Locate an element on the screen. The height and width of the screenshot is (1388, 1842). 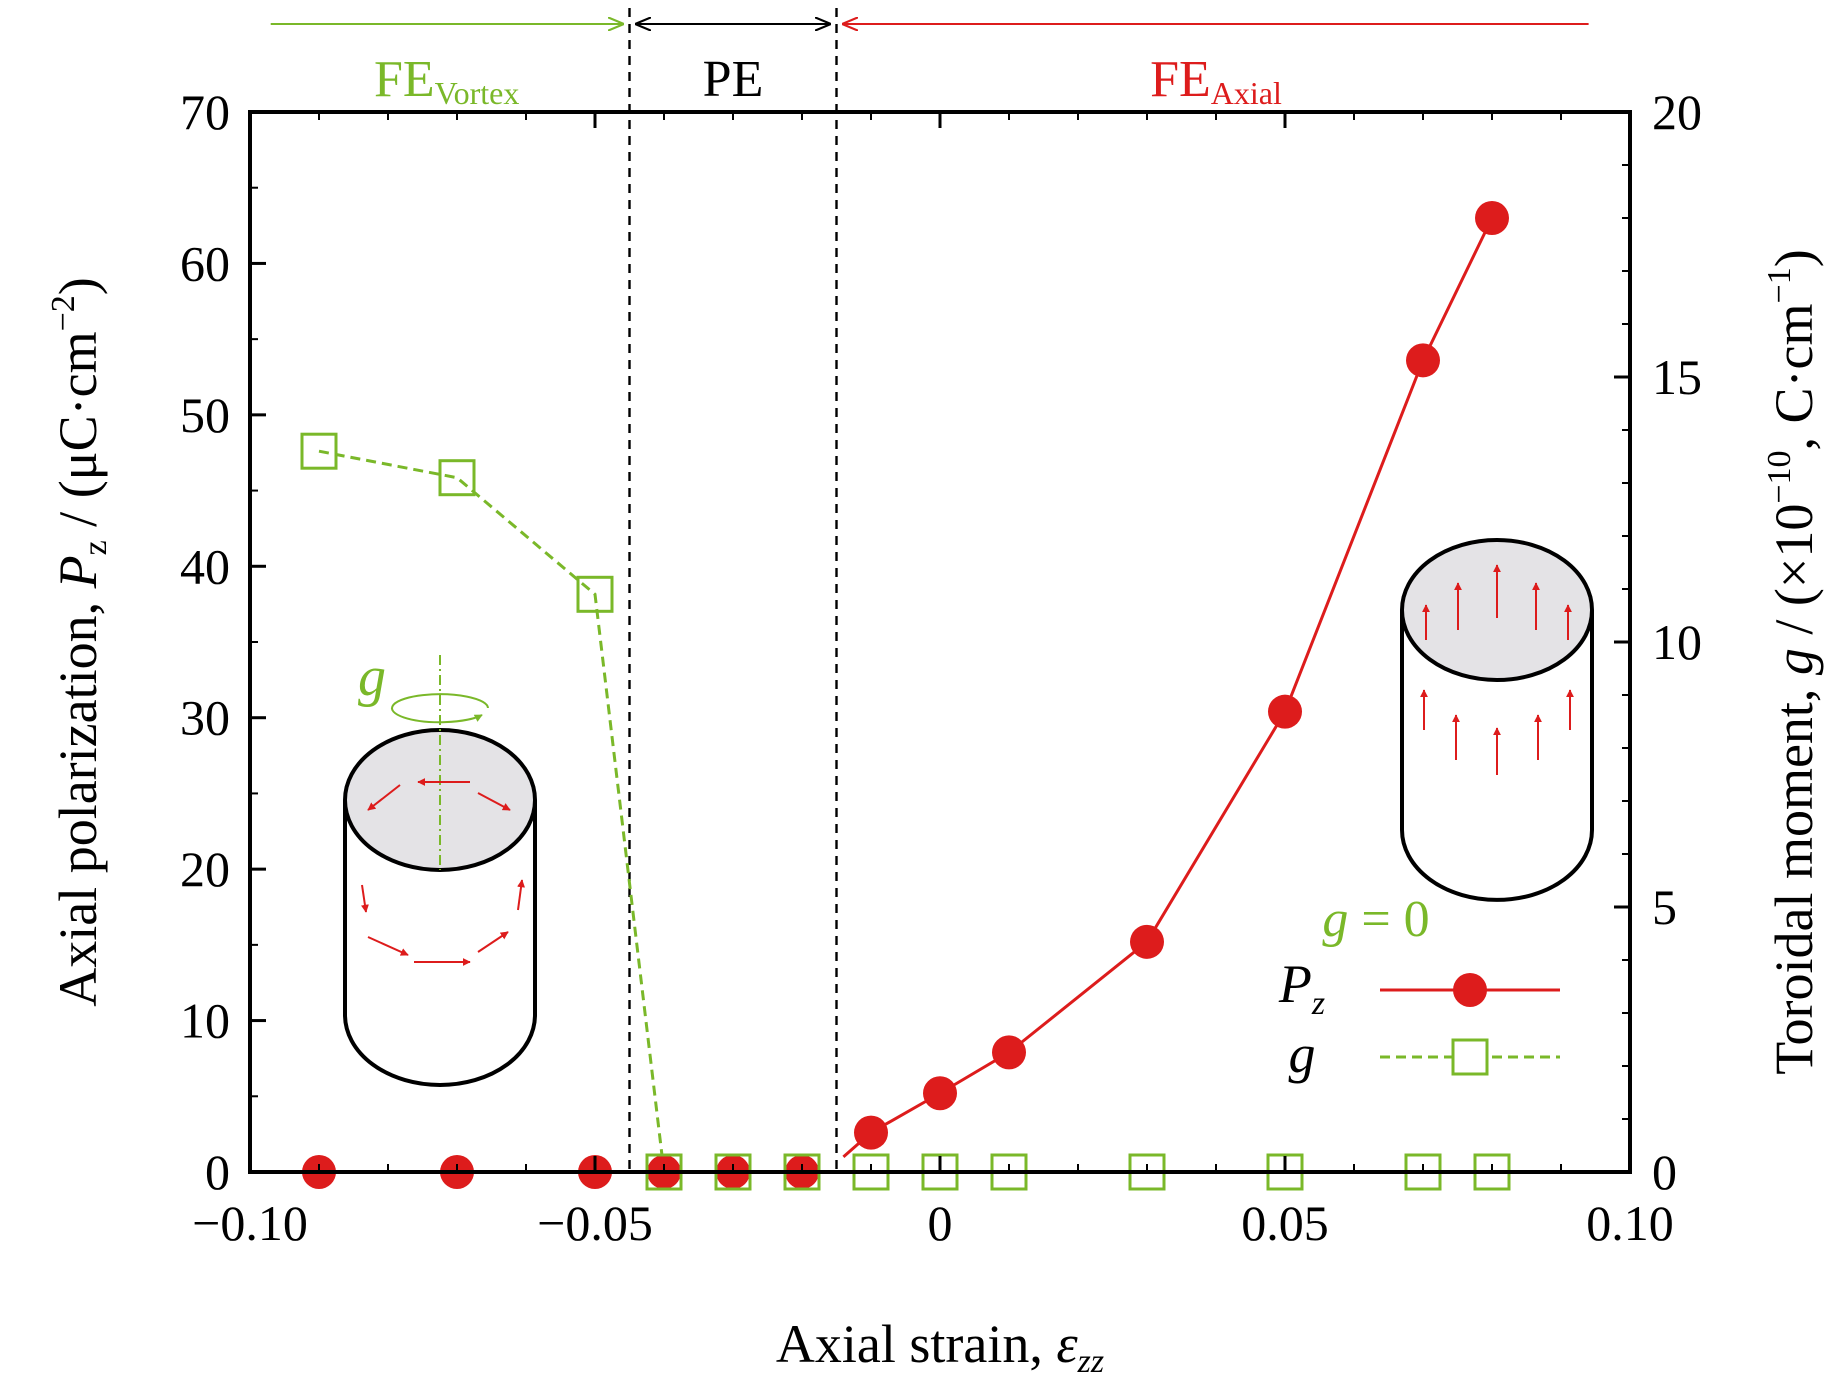
y-tick-label: 40 is located at coordinates (205, 566).